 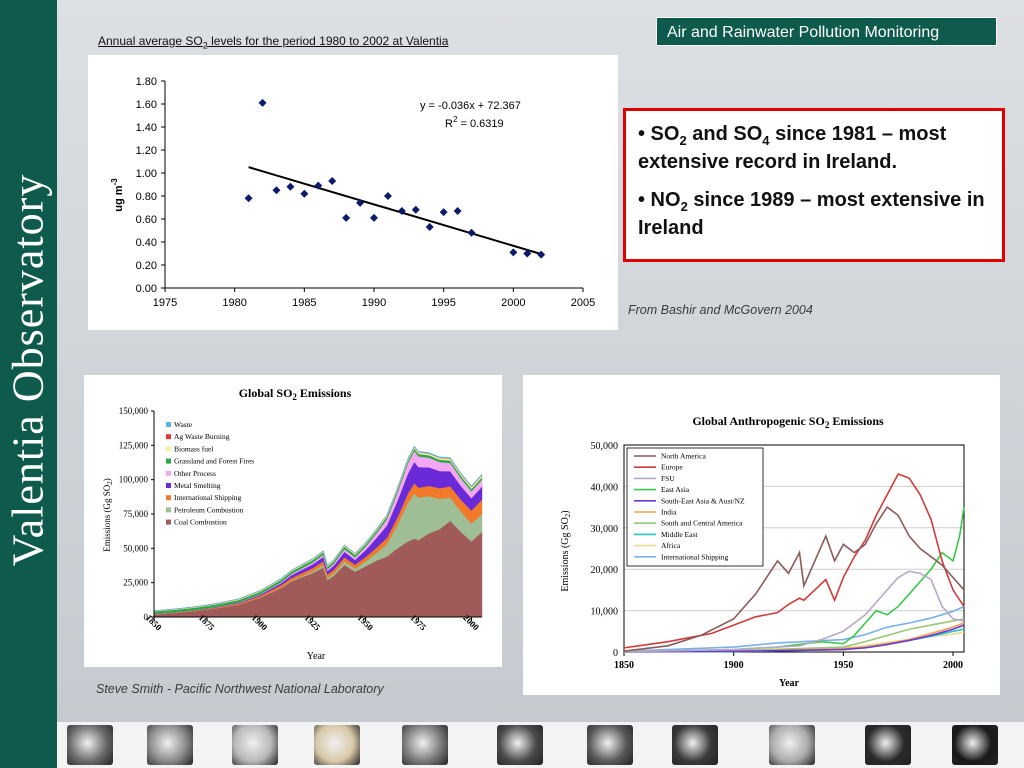 I want to click on chart2-y-tick-label: 0, so click(x=146, y=617).